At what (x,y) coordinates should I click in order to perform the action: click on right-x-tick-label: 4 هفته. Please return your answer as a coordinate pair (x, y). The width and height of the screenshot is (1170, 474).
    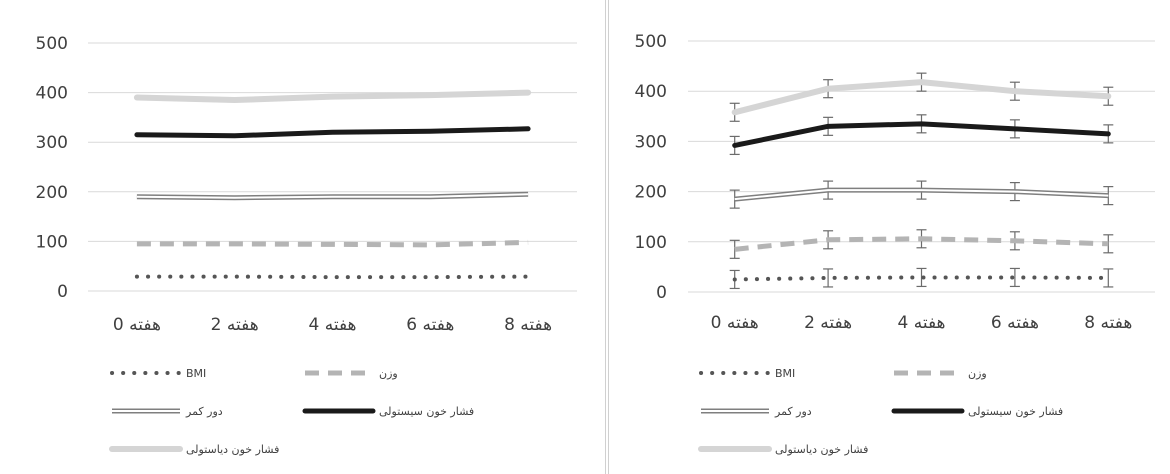
    Looking at the image, I should click on (921, 323).